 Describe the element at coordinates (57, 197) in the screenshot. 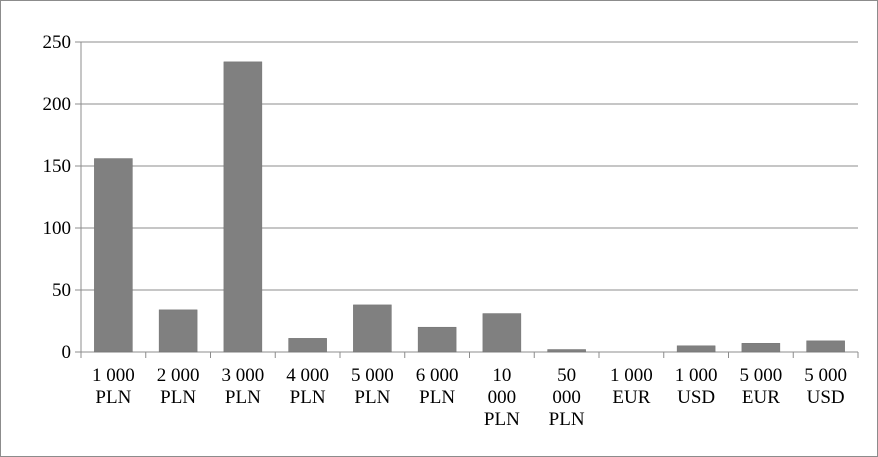

I see `y-tick-labels: 0 50 100 150 200 250` at that location.